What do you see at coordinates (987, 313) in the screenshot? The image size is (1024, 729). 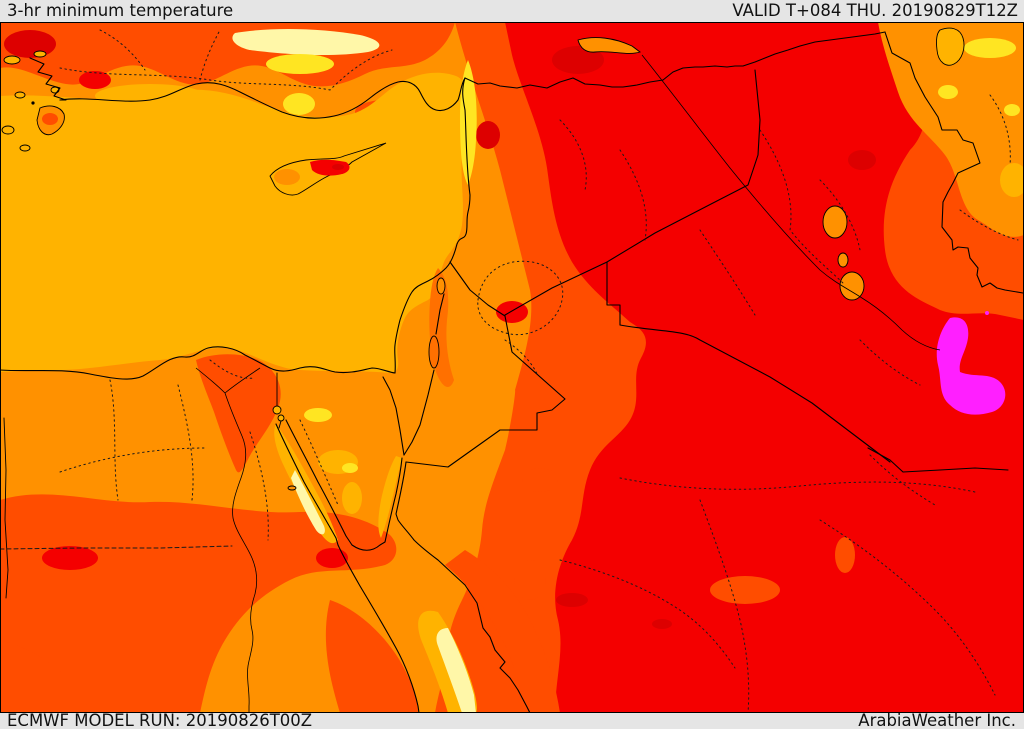 I see `persian-gulf-magenta-dot` at bounding box center [987, 313].